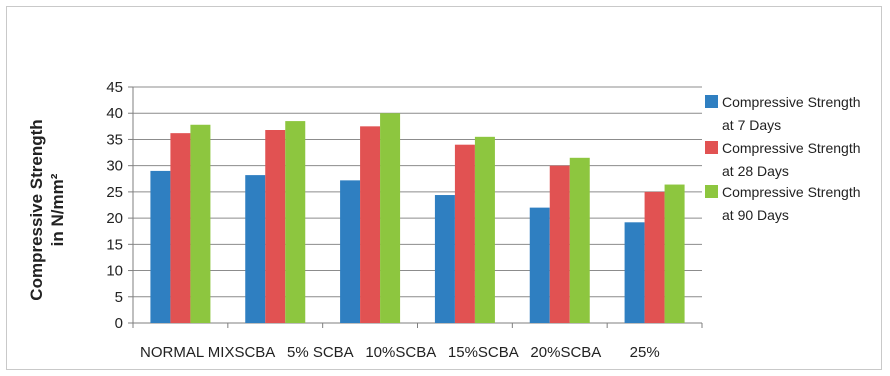  Describe the element at coordinates (114, 244) in the screenshot. I see `y-tick-label: 15` at that location.